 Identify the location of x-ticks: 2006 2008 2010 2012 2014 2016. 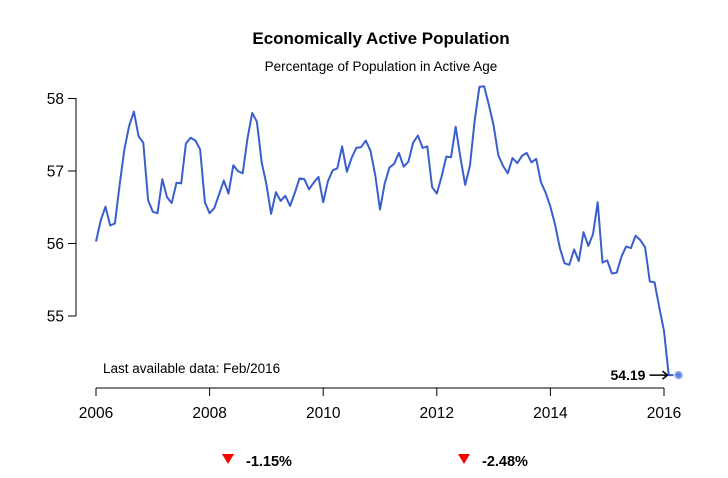
(380, 405).